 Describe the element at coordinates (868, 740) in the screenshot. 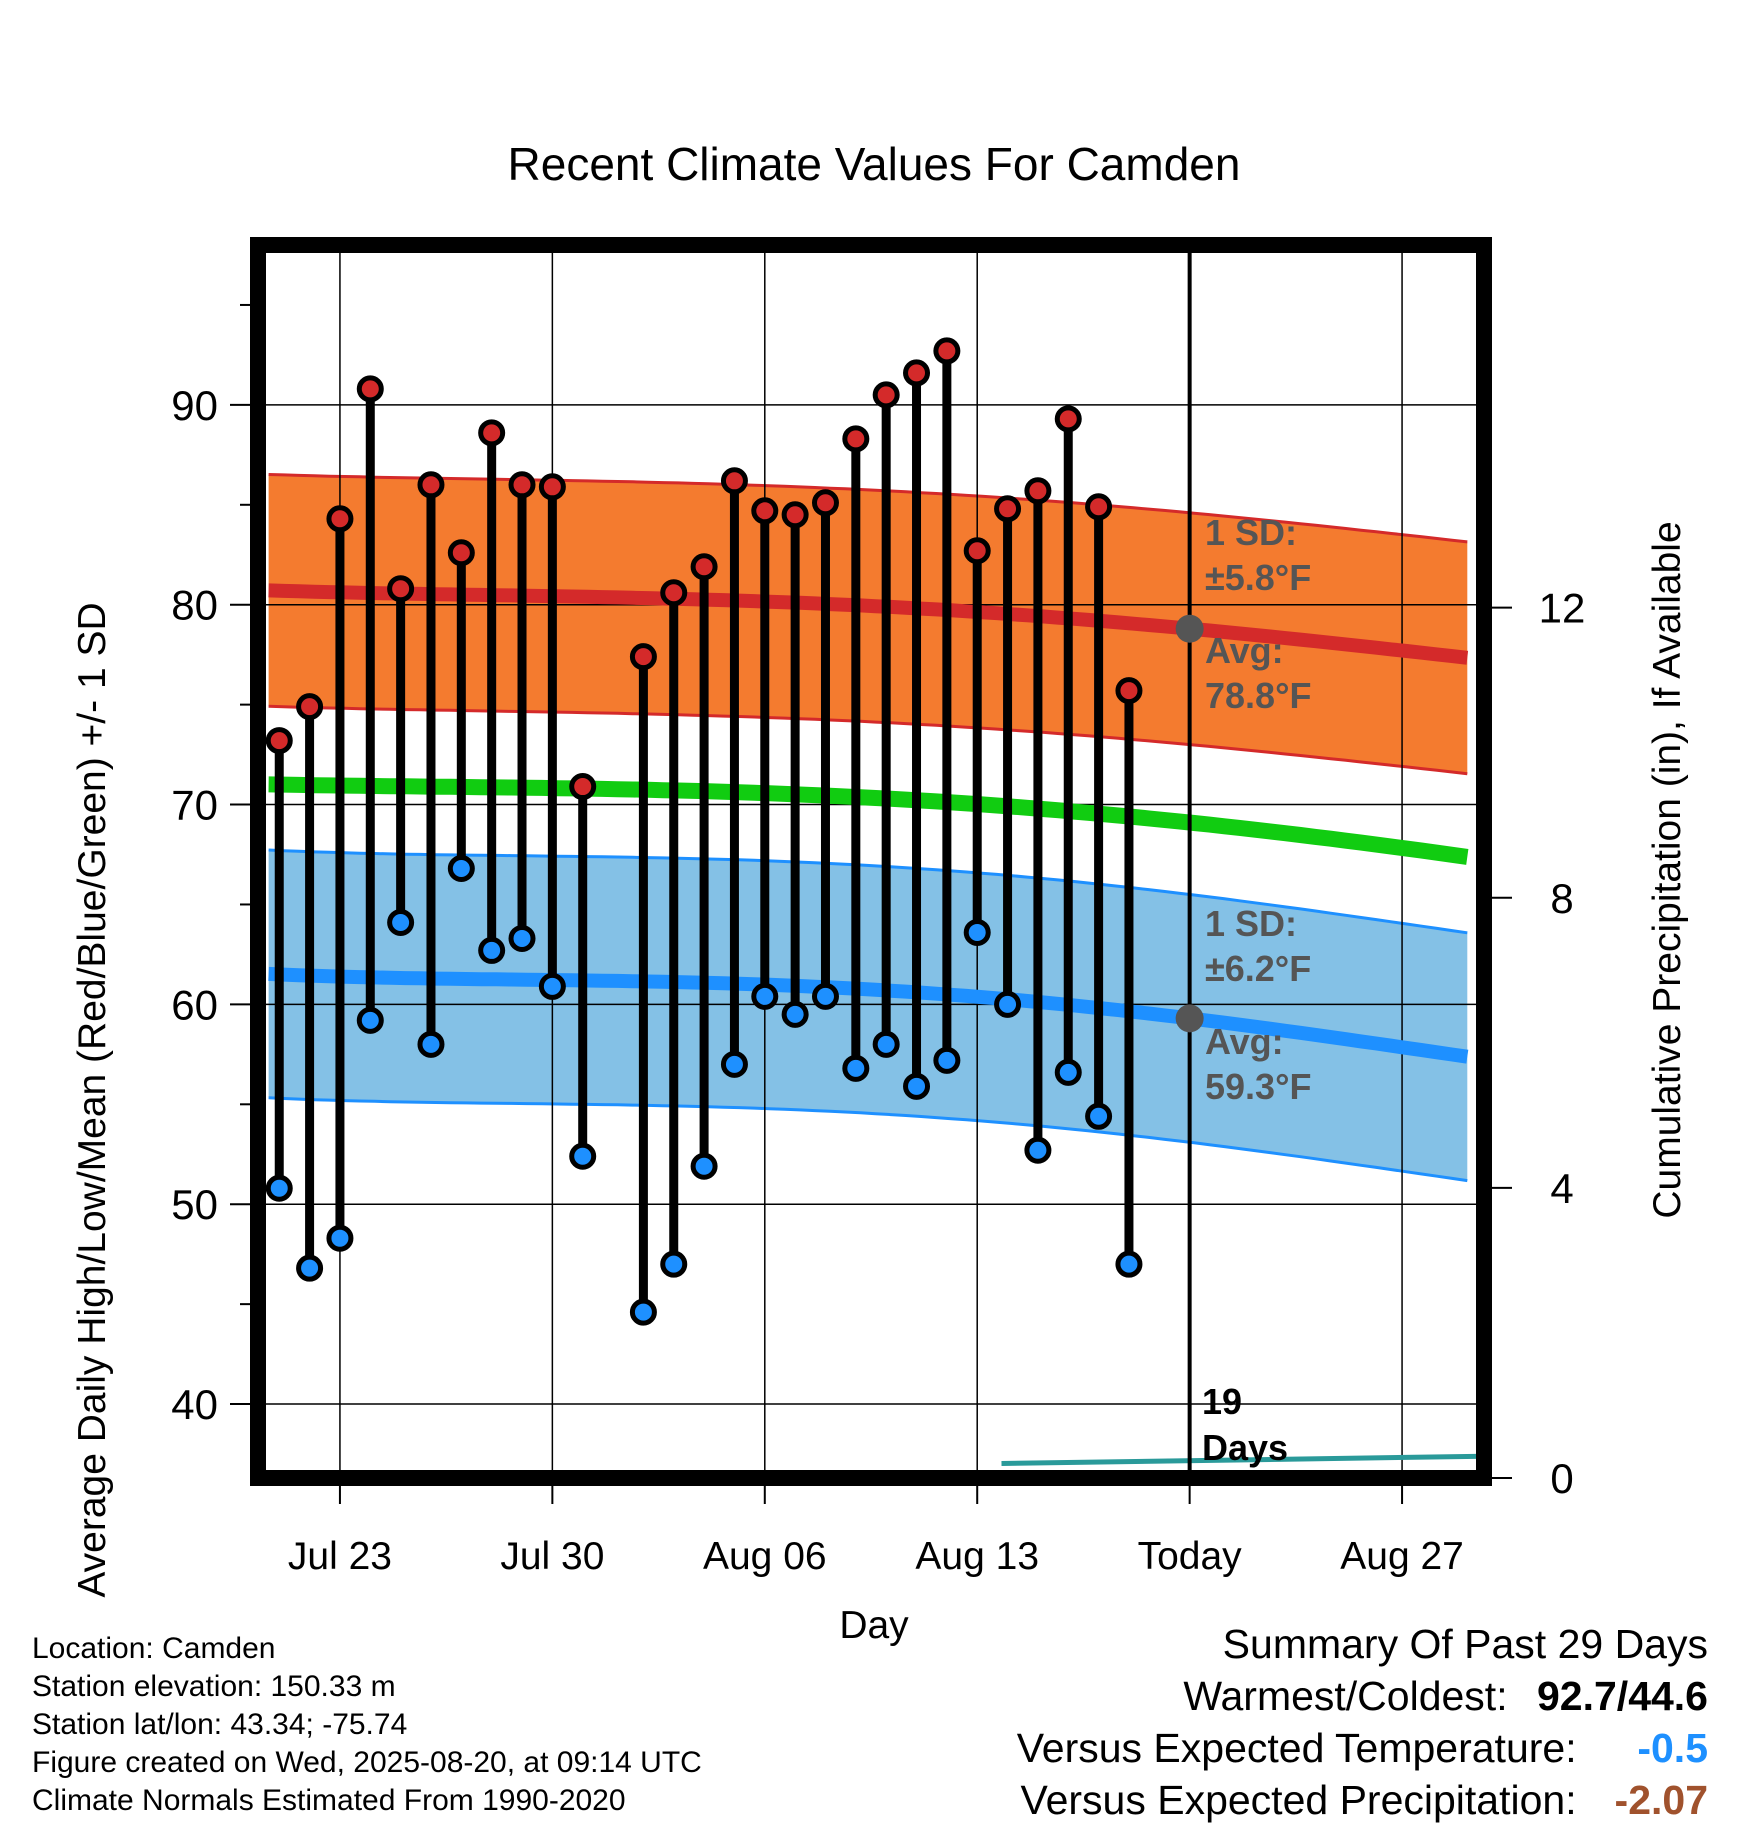

I see `high-sd-band-lower-edge` at that location.